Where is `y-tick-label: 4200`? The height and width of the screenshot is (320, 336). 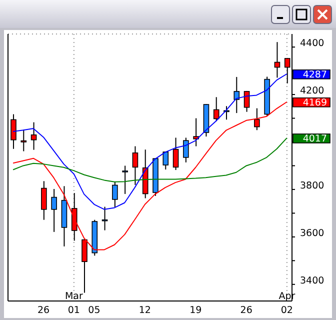
y-tick-label: 4200 is located at coordinates (312, 91).